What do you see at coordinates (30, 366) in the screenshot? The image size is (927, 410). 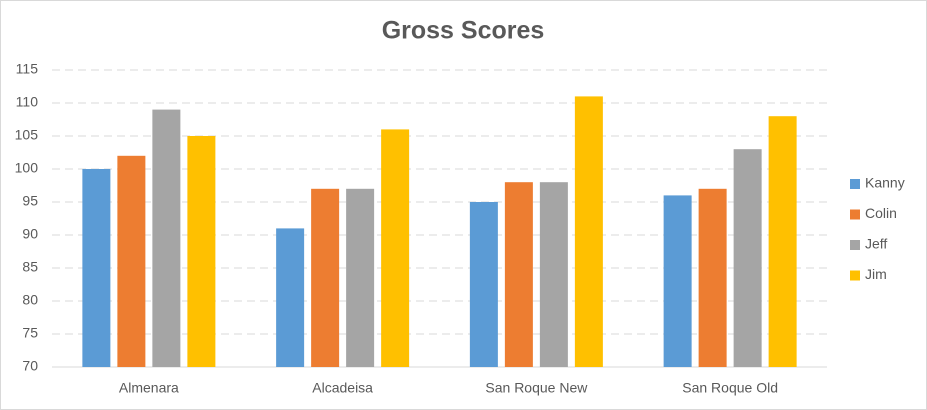 I see `y-tick-label: 70` at bounding box center [30, 366].